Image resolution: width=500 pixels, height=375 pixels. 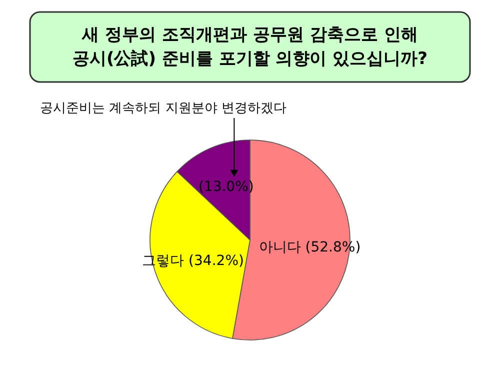 I want to click on slice-label: 공시준비는 계속하되 지원분야 변경하겠다, so click(x=163, y=108).